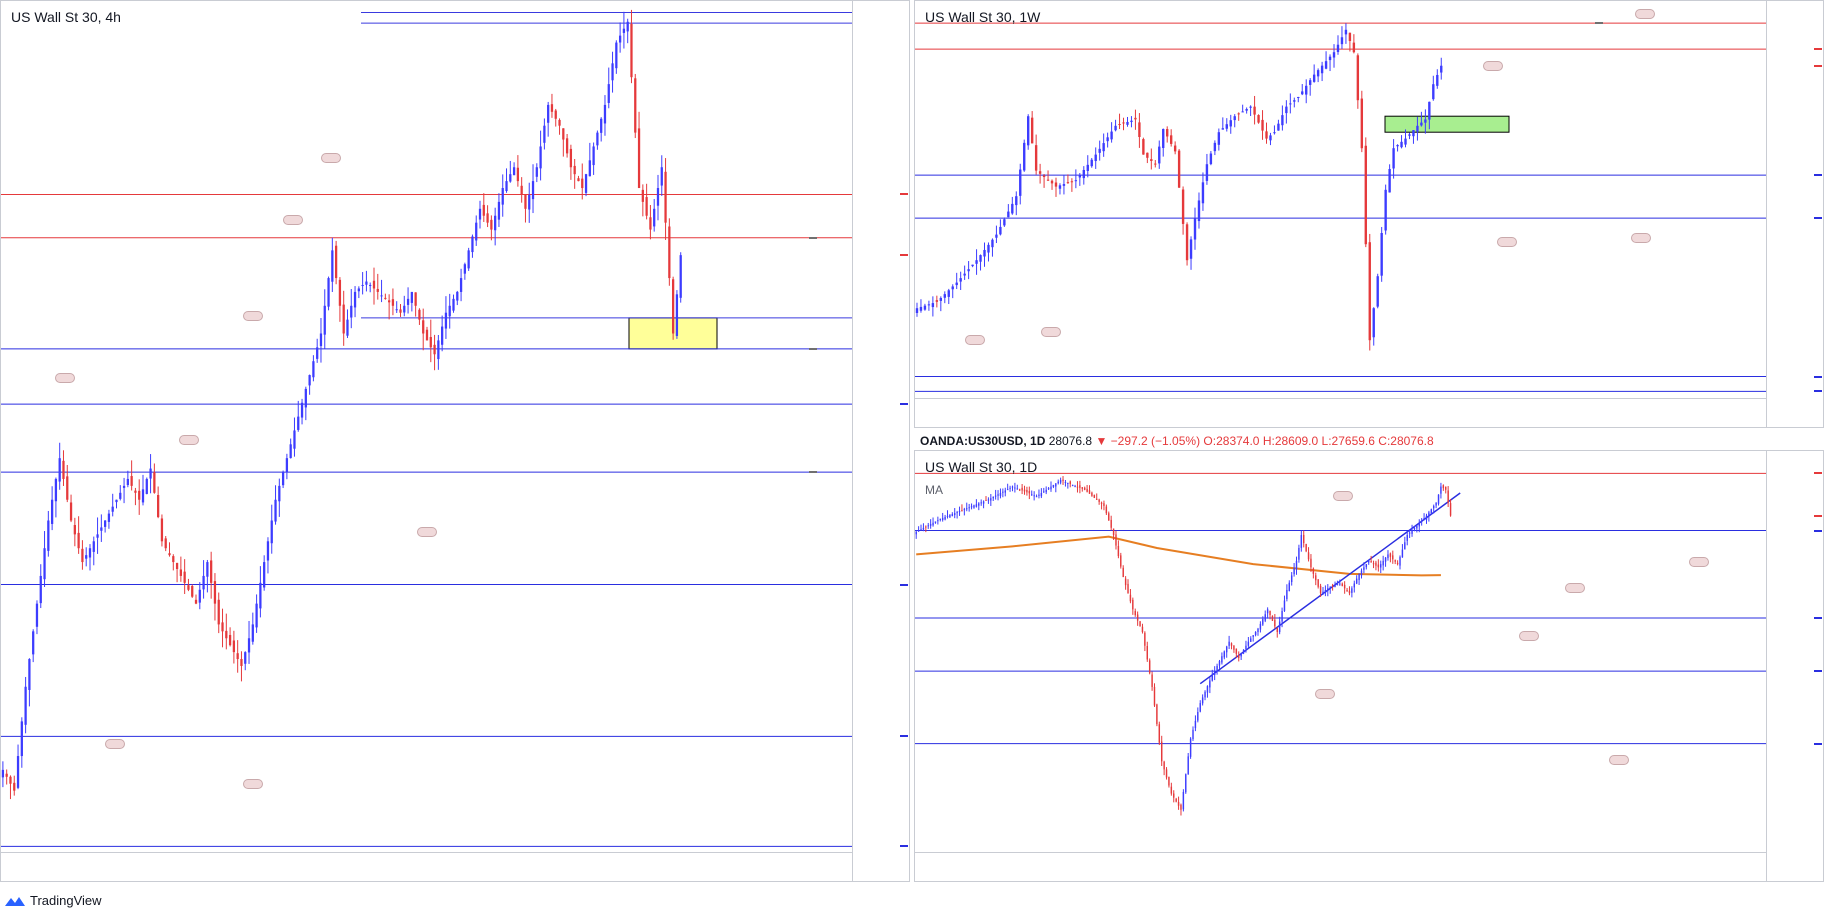 The image size is (1824, 912). Describe the element at coordinates (813, 348) in the screenshot. I see `level-tag` at that location.